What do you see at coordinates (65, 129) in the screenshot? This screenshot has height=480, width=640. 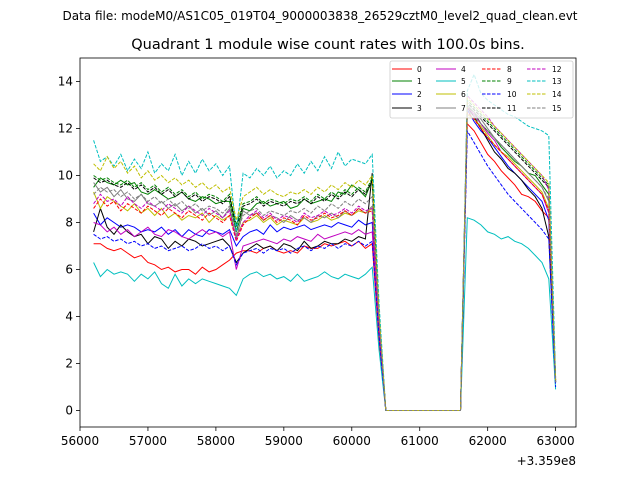 I see `y-tick-label: 12` at bounding box center [65, 129].